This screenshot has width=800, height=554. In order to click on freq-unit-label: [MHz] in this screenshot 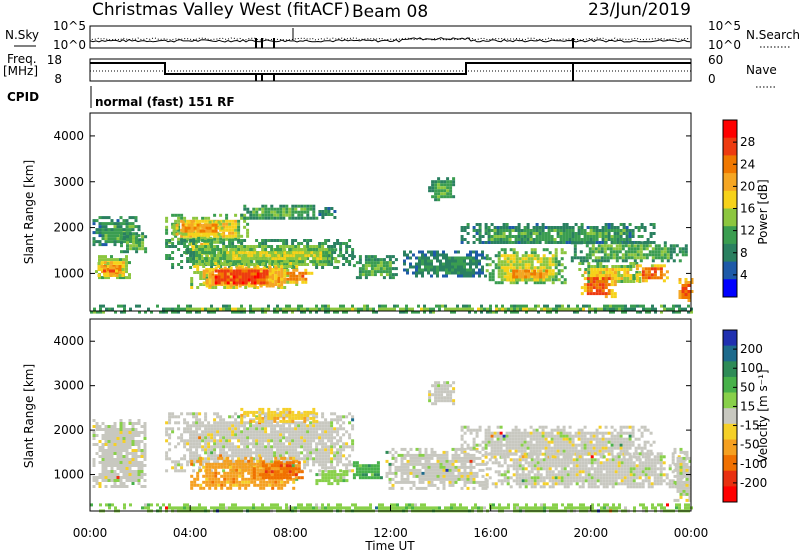, I will do `click(20, 71)`.